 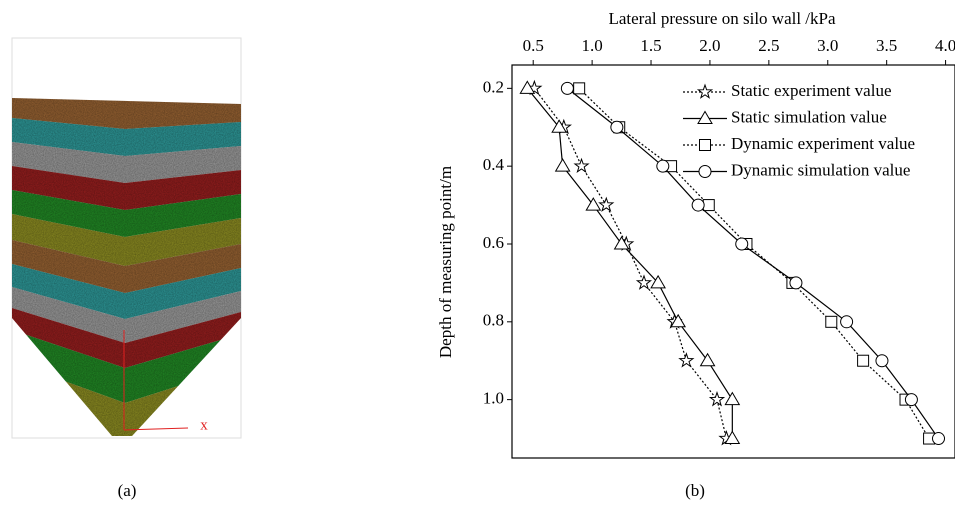 What do you see at coordinates (811, 90) in the screenshot?
I see `legend-label: Static experiment value` at bounding box center [811, 90].